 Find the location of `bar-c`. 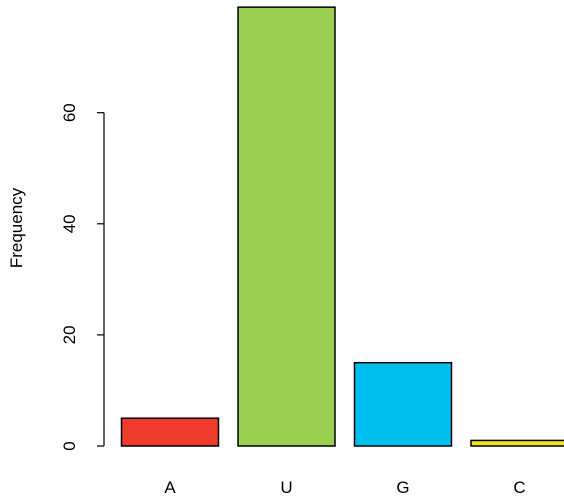

bar-c is located at coordinates (517, 443).